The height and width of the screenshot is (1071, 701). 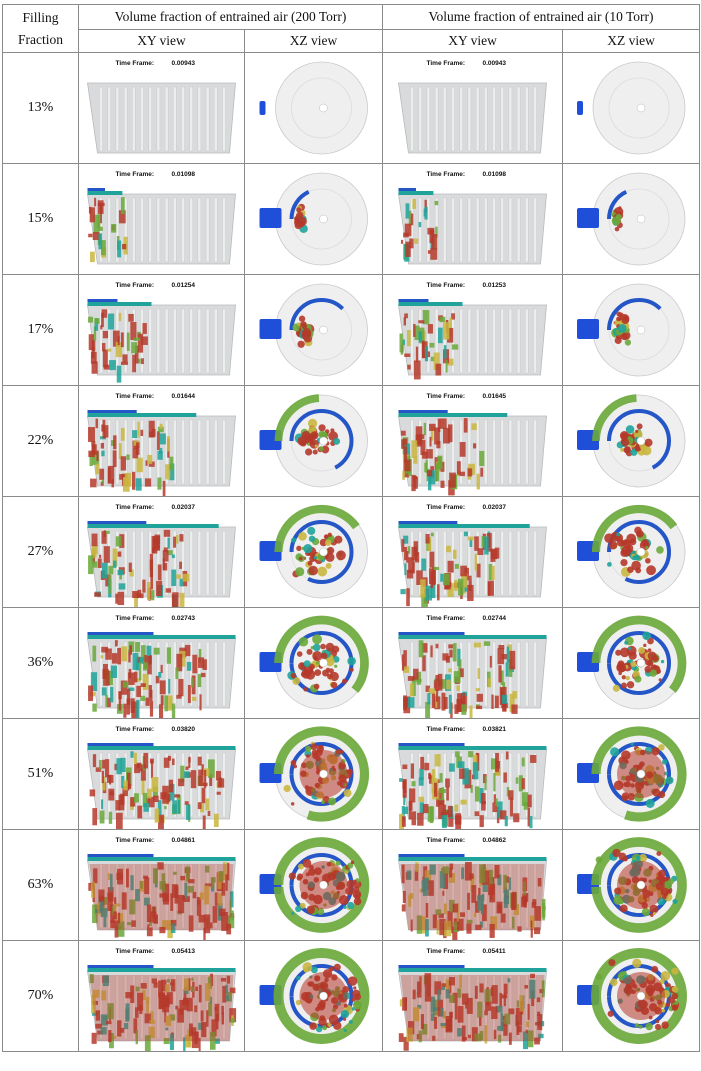 What do you see at coordinates (495, 507) in the screenshot?
I see `time-frame-value: 0.02037` at bounding box center [495, 507].